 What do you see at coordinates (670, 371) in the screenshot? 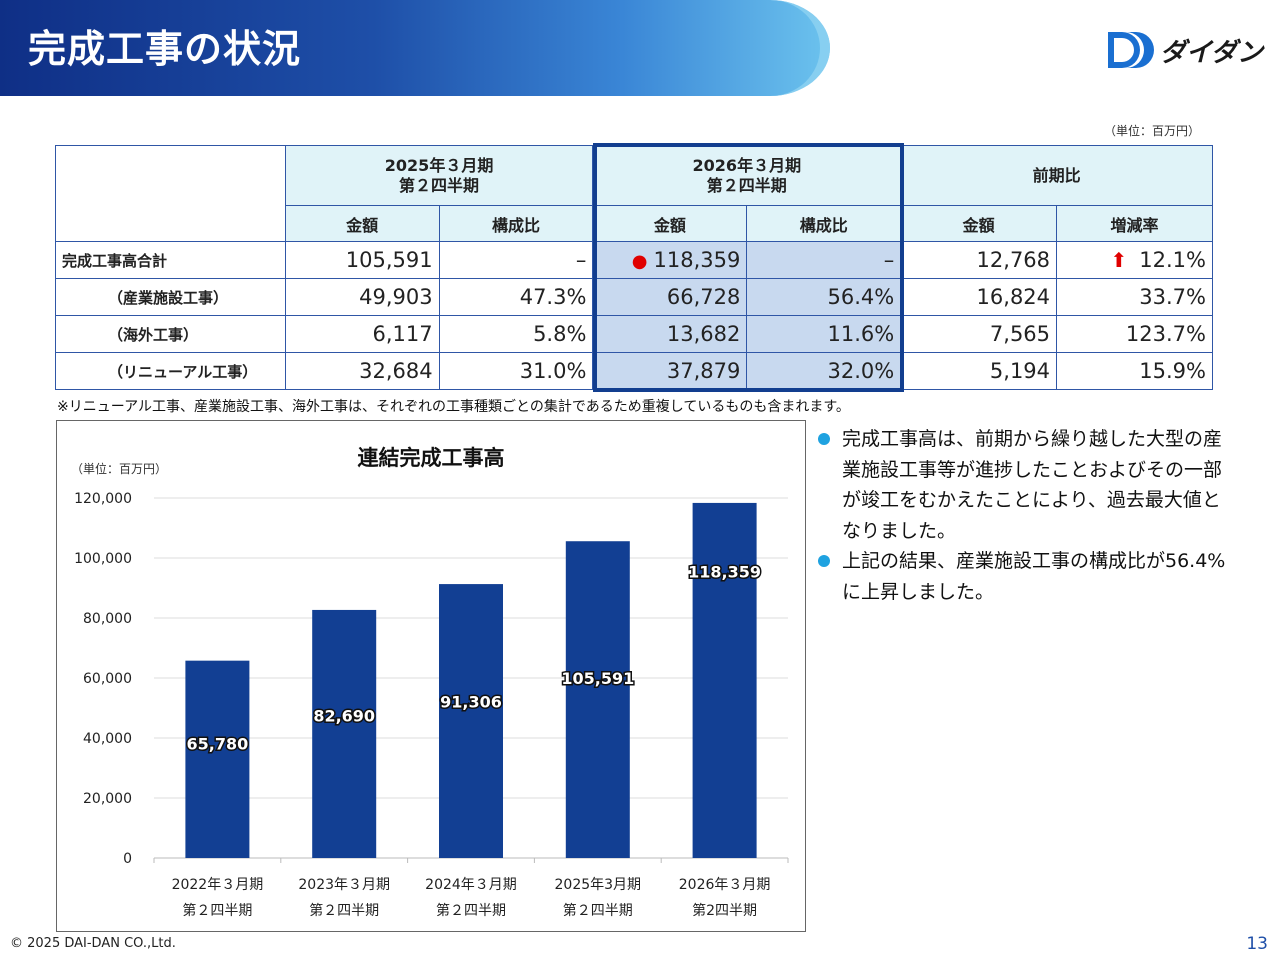
I see `cell: 37,879` at bounding box center [670, 371].